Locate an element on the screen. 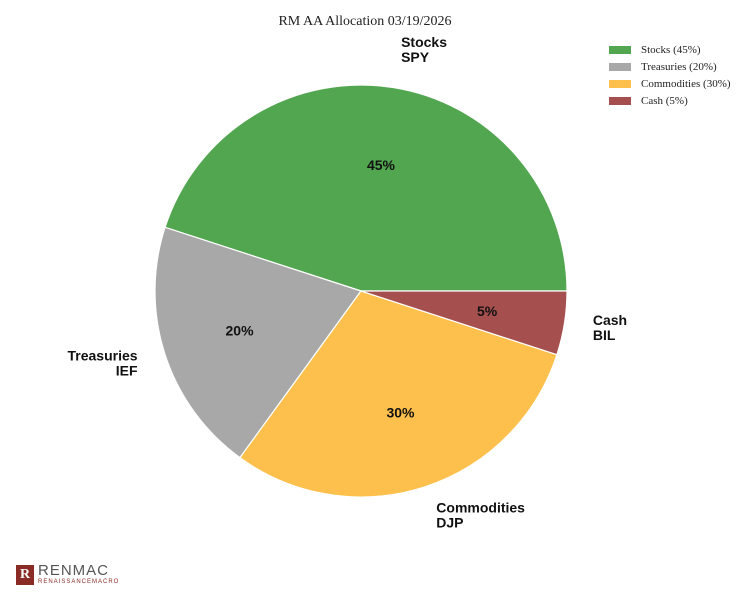 The image size is (750, 597). percent-label-cash: 5% is located at coordinates (487, 311).